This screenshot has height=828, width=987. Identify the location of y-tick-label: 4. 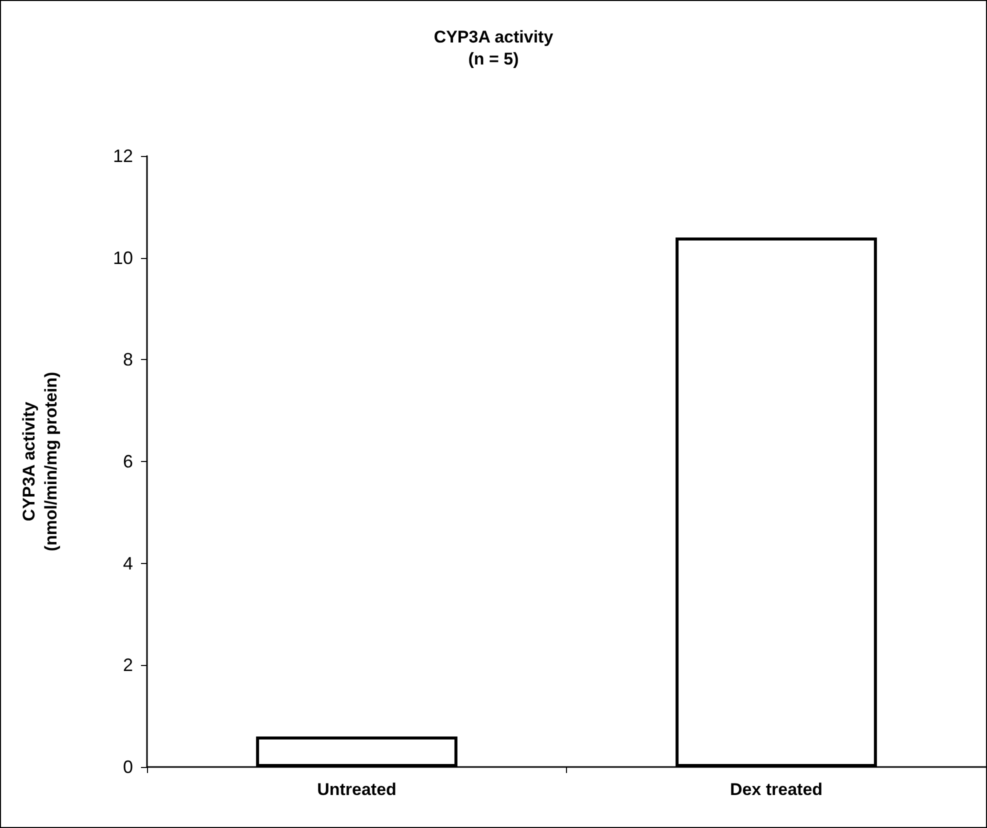
(127, 563).